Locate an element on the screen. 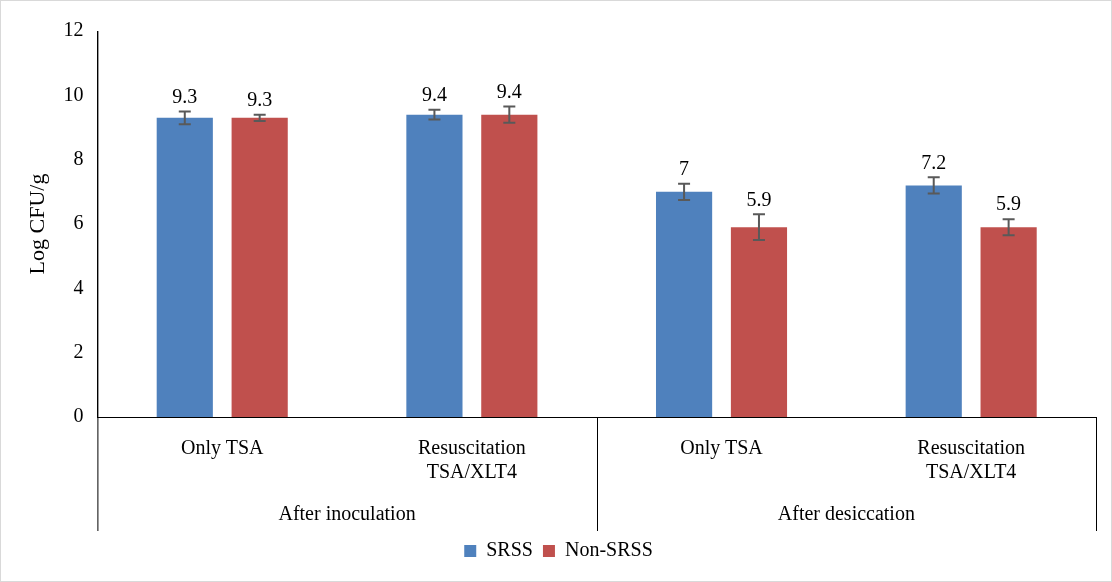 This screenshot has width=1112, height=582. data-label: 7.2 is located at coordinates (934, 161).